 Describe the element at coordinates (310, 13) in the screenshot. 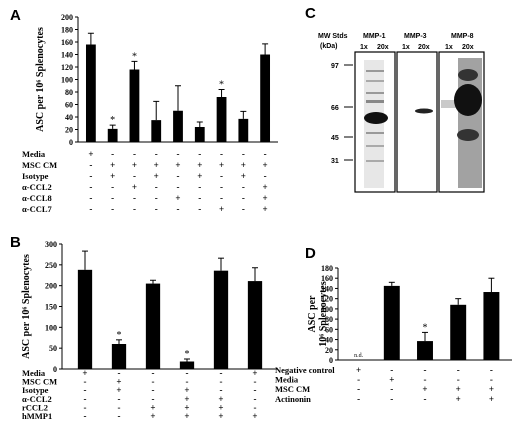

I see `panel-letter-c: C` at that location.